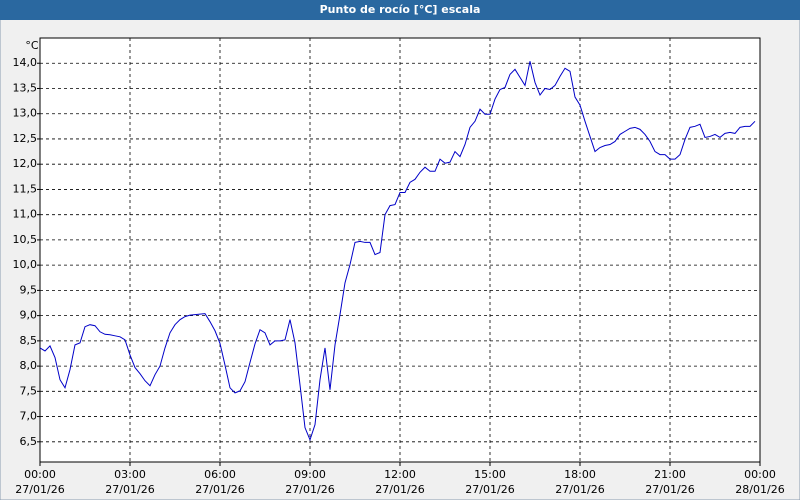 The height and width of the screenshot is (500, 800). Describe the element at coordinates (25, 264) in the screenshot. I see `y-tick-label: 10,0` at that location.